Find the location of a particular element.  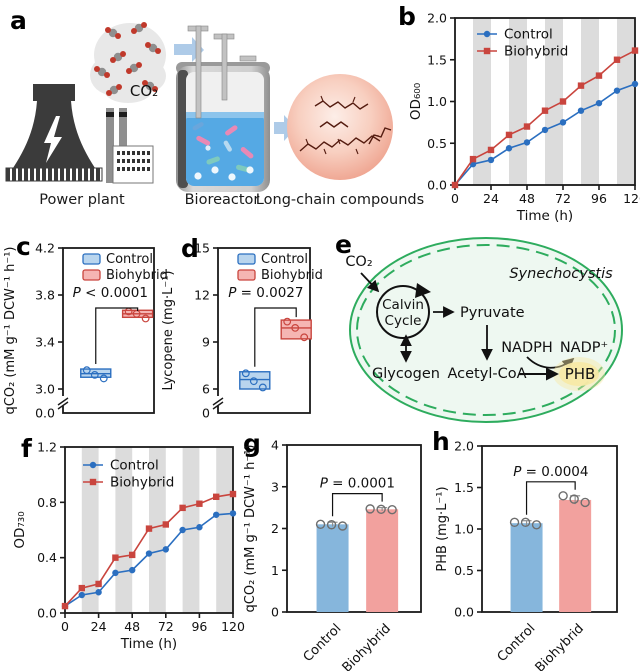

co2-cloud-label: CO₂ is located at coordinates (144, 91).